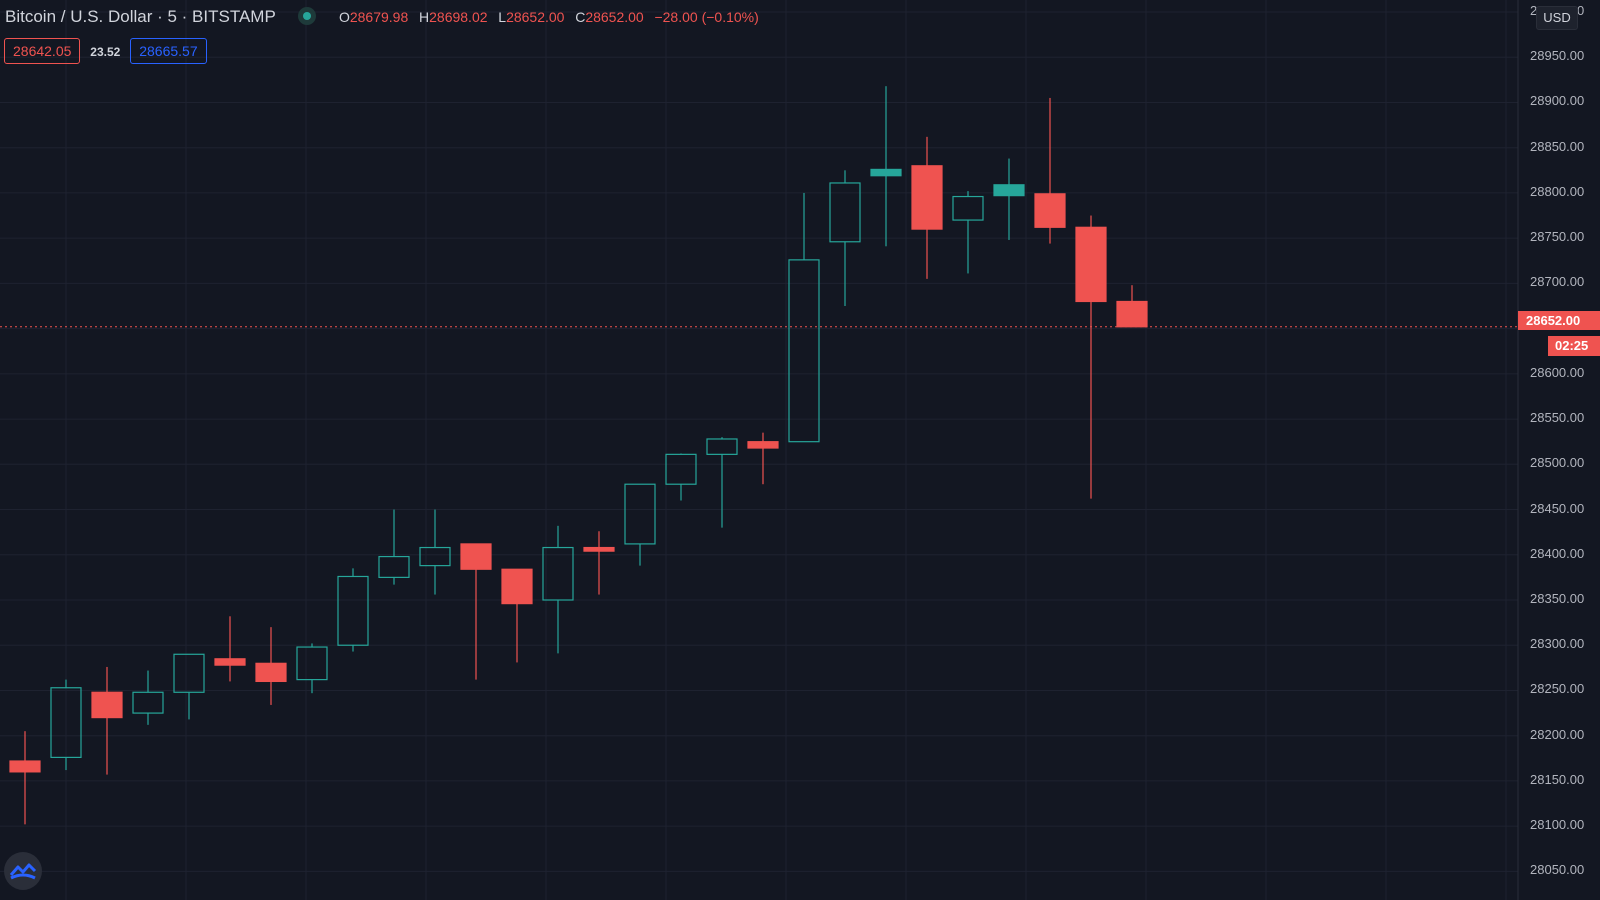 This screenshot has width=1600, height=900. Describe the element at coordinates (42, 51) in the screenshot. I see `sell-button: 28642.05` at that location.